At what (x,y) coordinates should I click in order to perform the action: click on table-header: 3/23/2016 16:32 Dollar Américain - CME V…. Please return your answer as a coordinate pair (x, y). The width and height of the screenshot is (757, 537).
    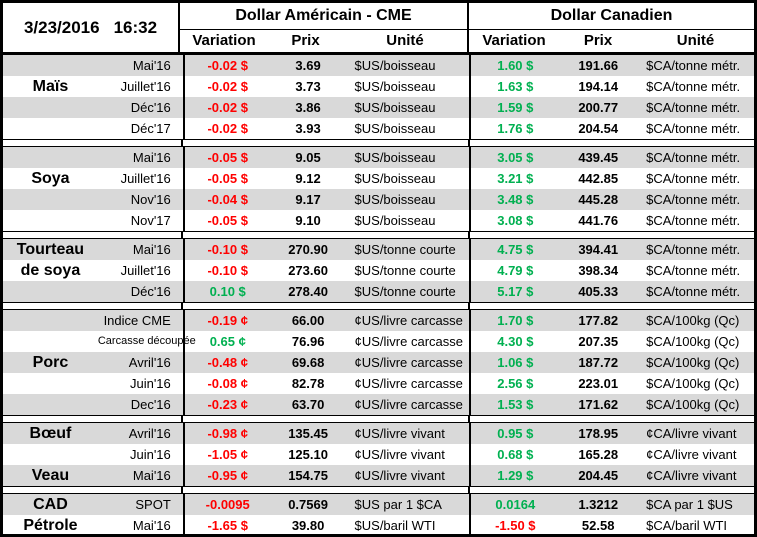
    Looking at the image, I should click on (378, 28).